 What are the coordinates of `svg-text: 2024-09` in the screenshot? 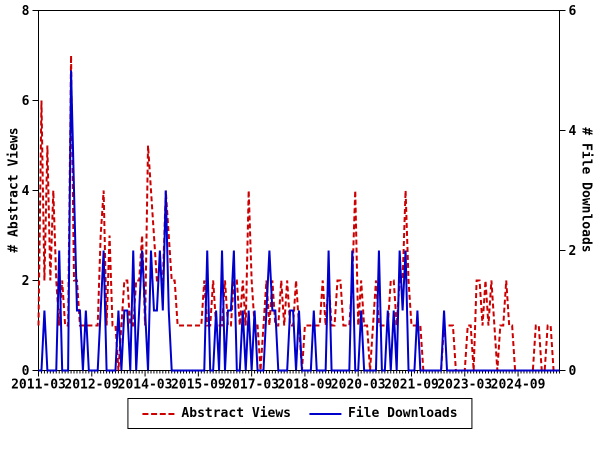 It's located at (518, 385).